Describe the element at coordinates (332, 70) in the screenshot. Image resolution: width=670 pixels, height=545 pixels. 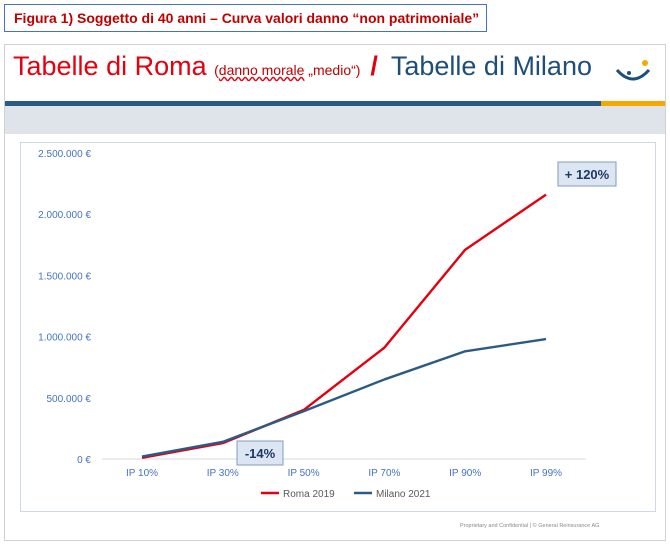
I see `title-roma-subtitle-suffix: „medio“)` at that location.